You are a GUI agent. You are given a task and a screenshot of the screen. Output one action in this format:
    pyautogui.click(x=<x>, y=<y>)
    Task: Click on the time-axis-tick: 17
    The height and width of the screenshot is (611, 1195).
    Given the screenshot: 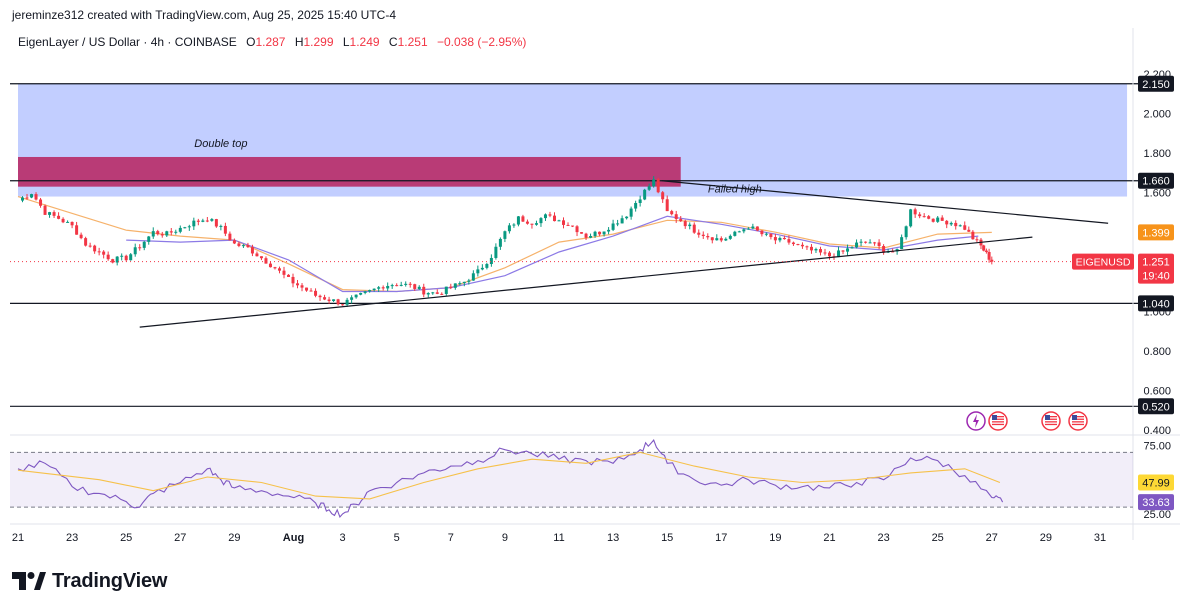 What is the action you would take?
    pyautogui.click(x=721, y=538)
    